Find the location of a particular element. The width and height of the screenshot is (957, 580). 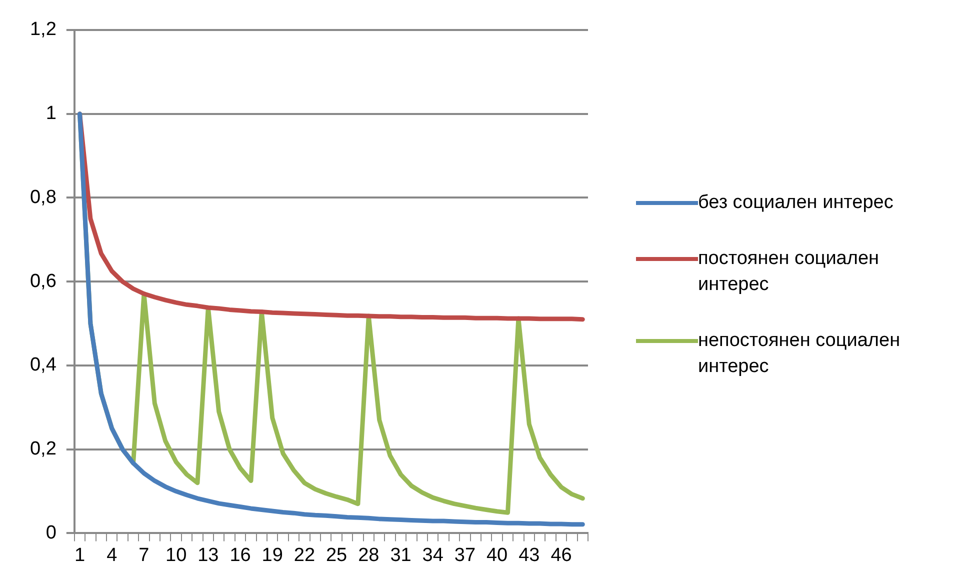

x-tick-label: 28 is located at coordinates (369, 555).